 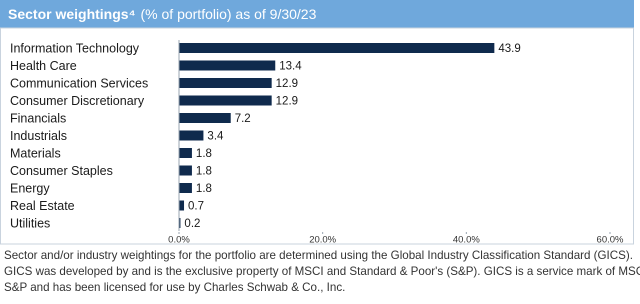 What do you see at coordinates (38, 118) in the screenshot?
I see `category-label: Financials` at bounding box center [38, 118].